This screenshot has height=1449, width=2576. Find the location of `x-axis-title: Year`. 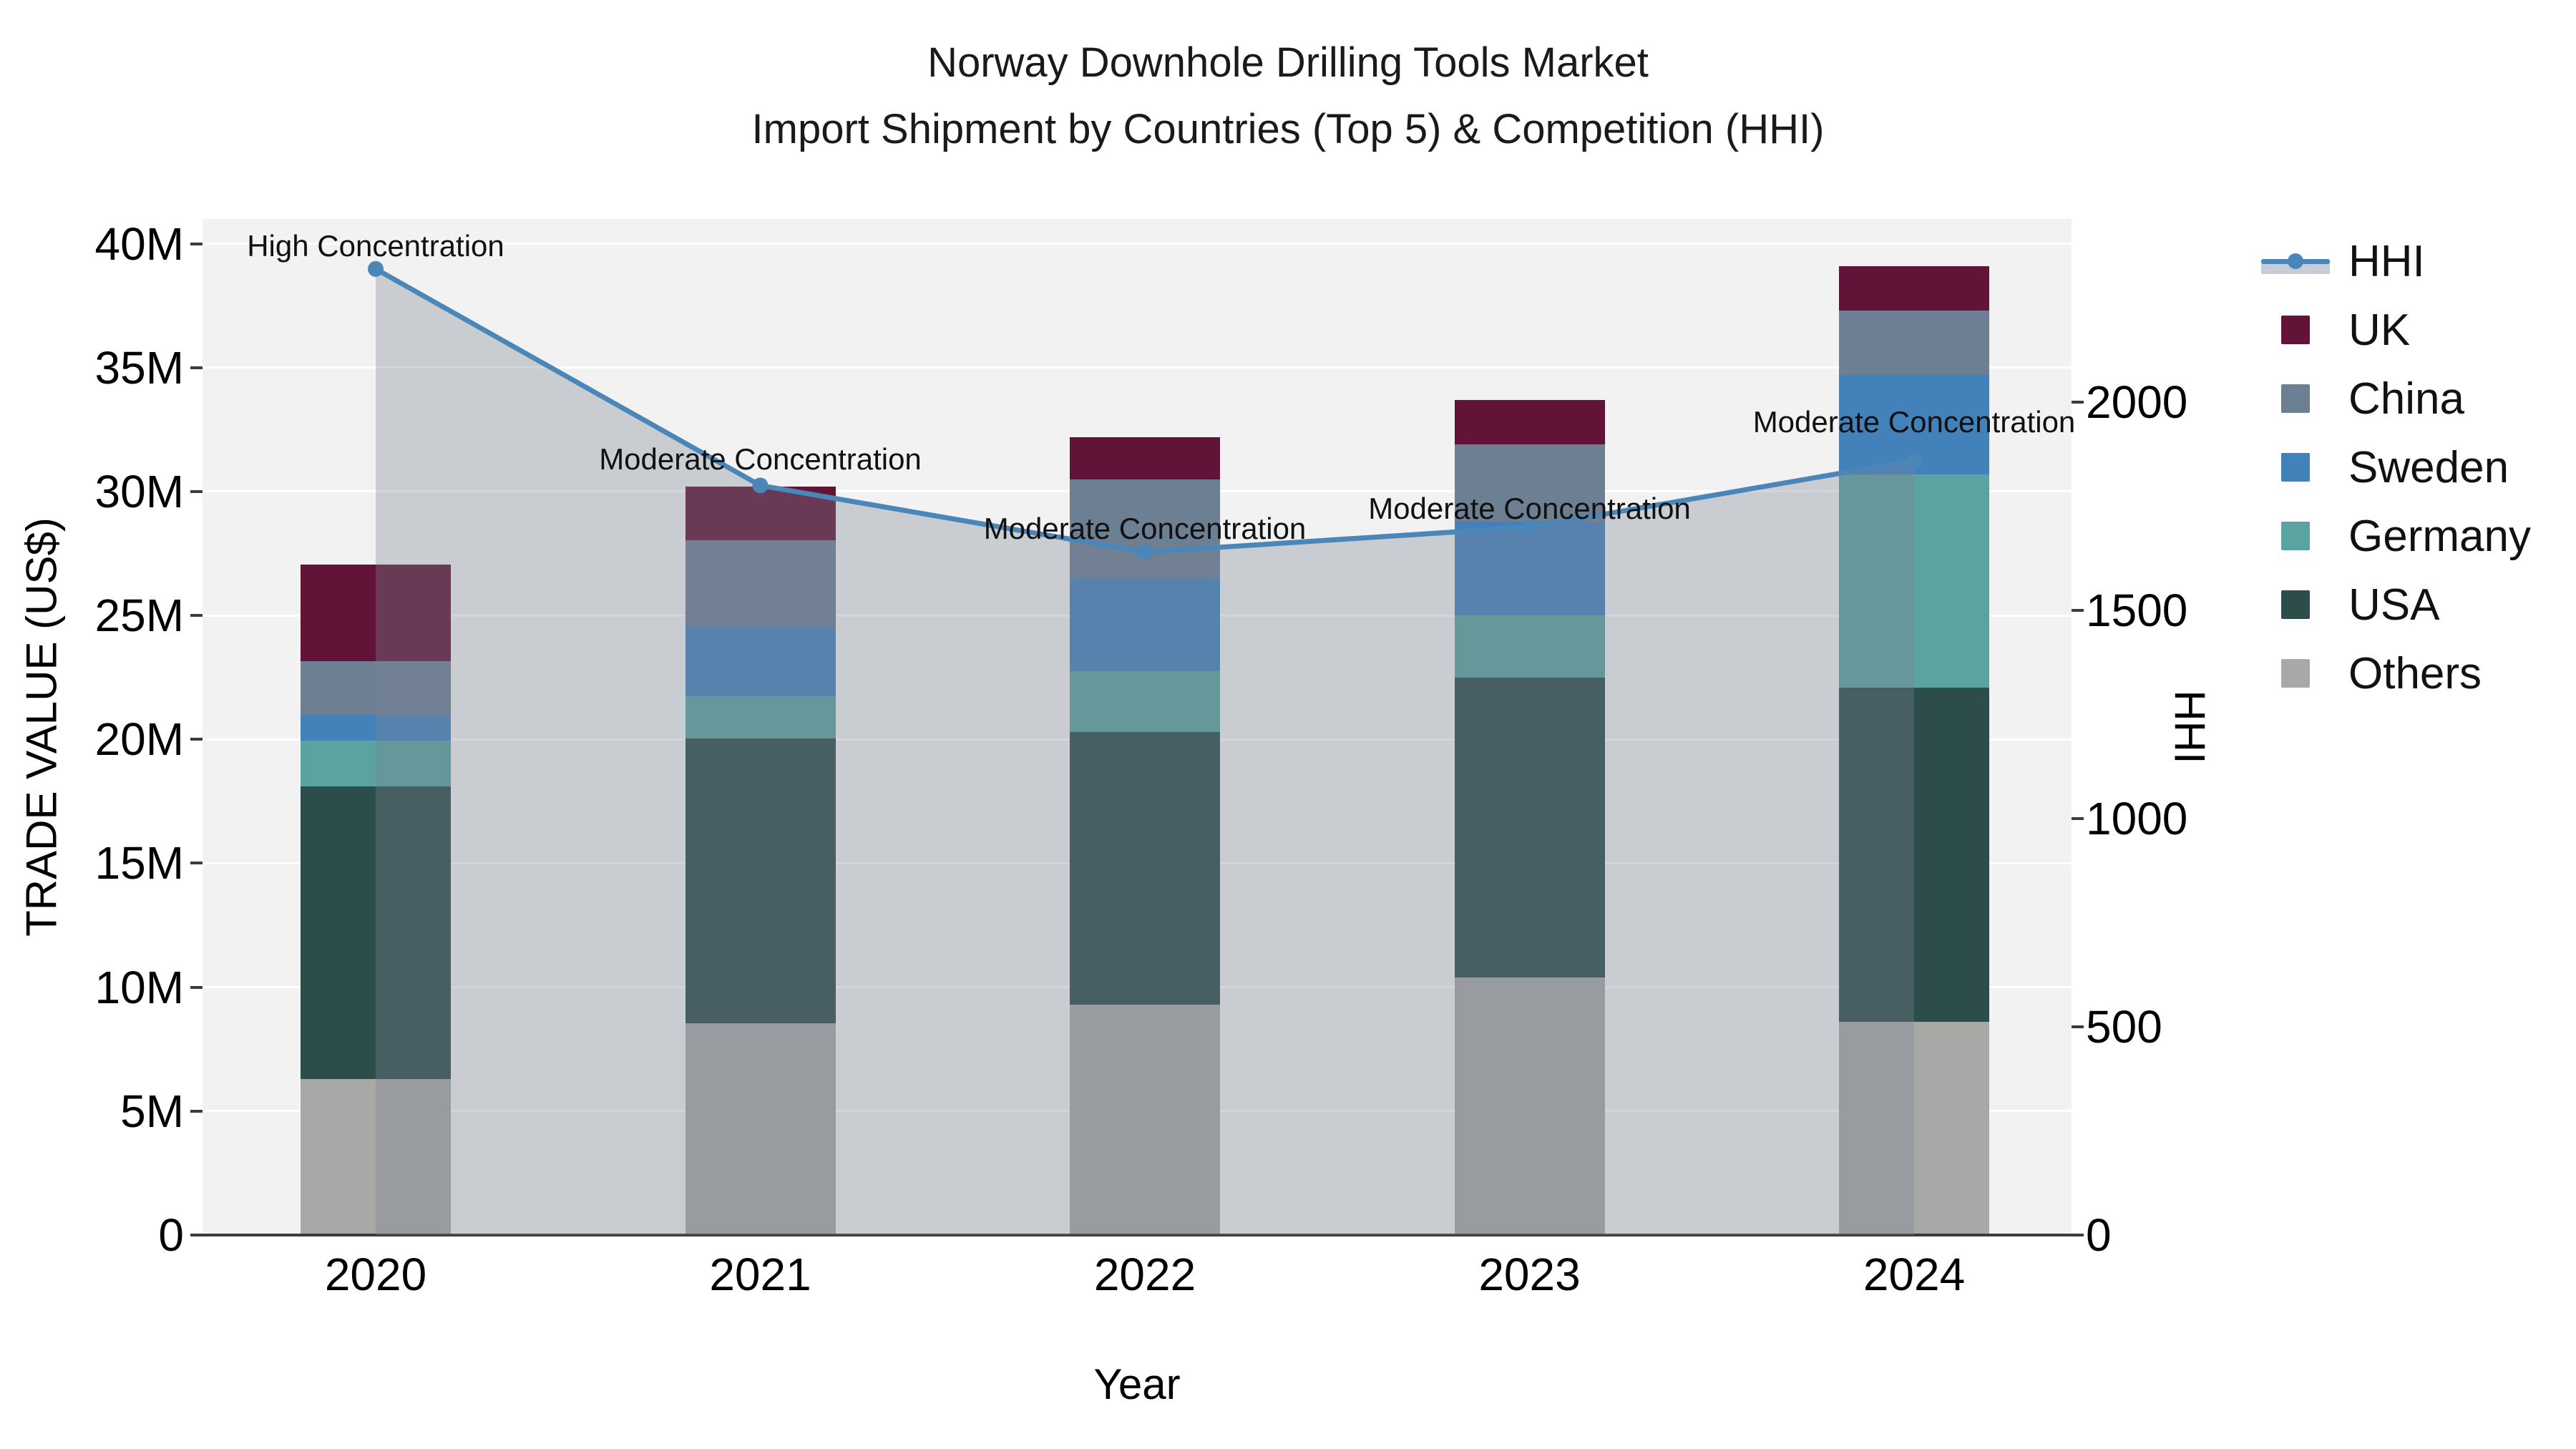

x-axis-title: Year is located at coordinates (1137, 1384).